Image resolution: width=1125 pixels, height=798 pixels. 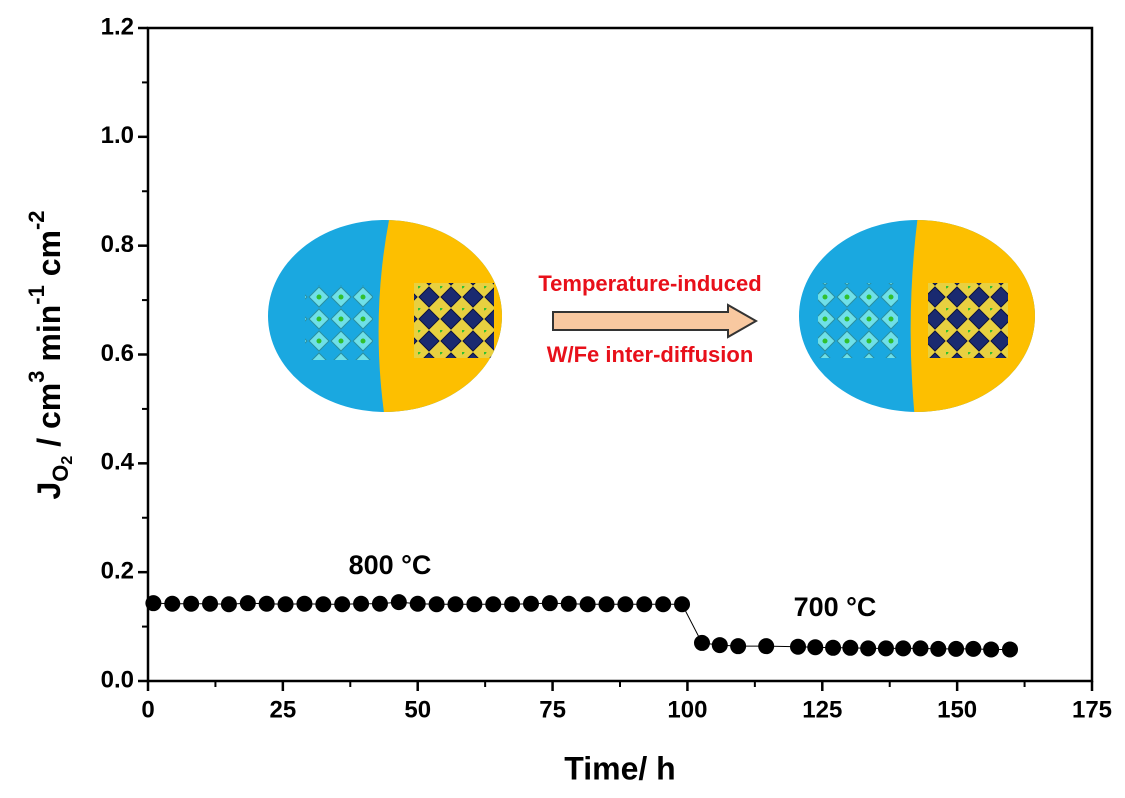 What do you see at coordinates (60, 473) in the screenshot?
I see `y-label-part: O` at bounding box center [60, 473].